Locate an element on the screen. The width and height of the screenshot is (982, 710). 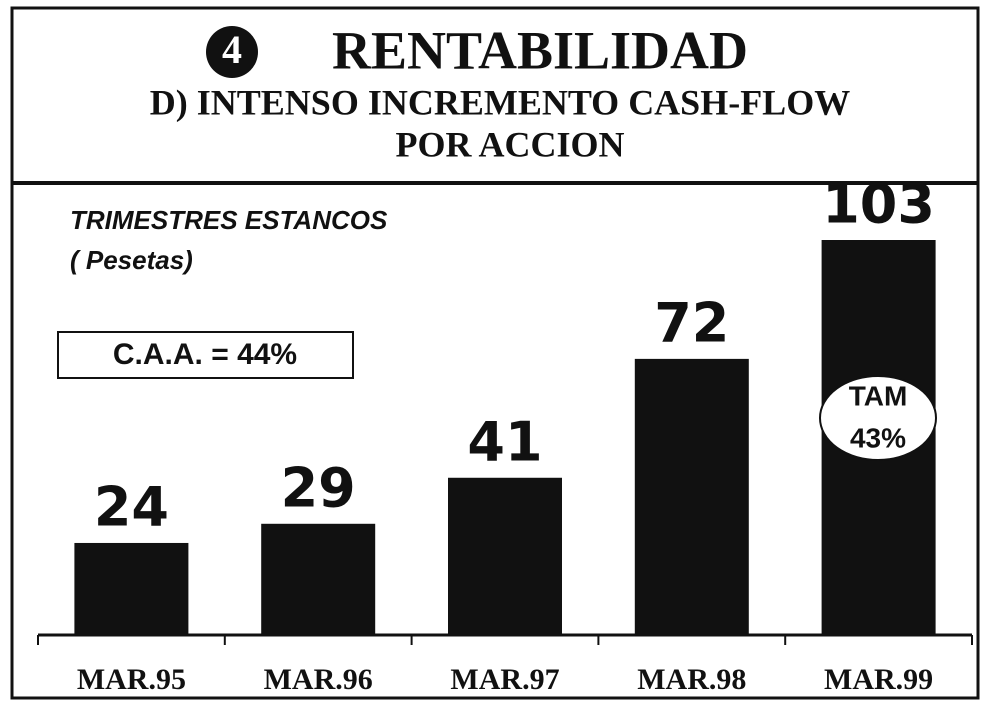
value-label: 103 is located at coordinates (878, 204).